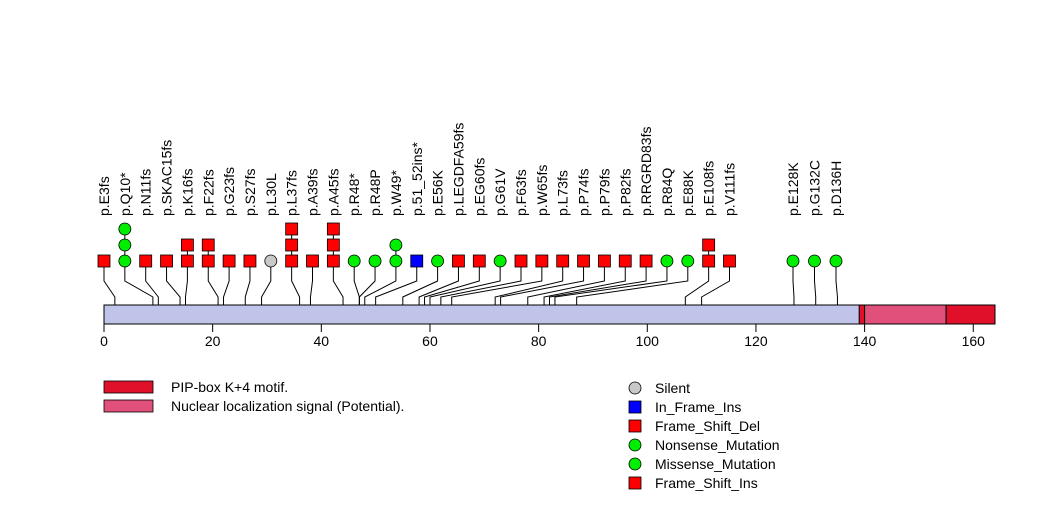 This screenshot has width=1047, height=524. I want to click on mutation-label: p.P79fs, so click(604, 192).